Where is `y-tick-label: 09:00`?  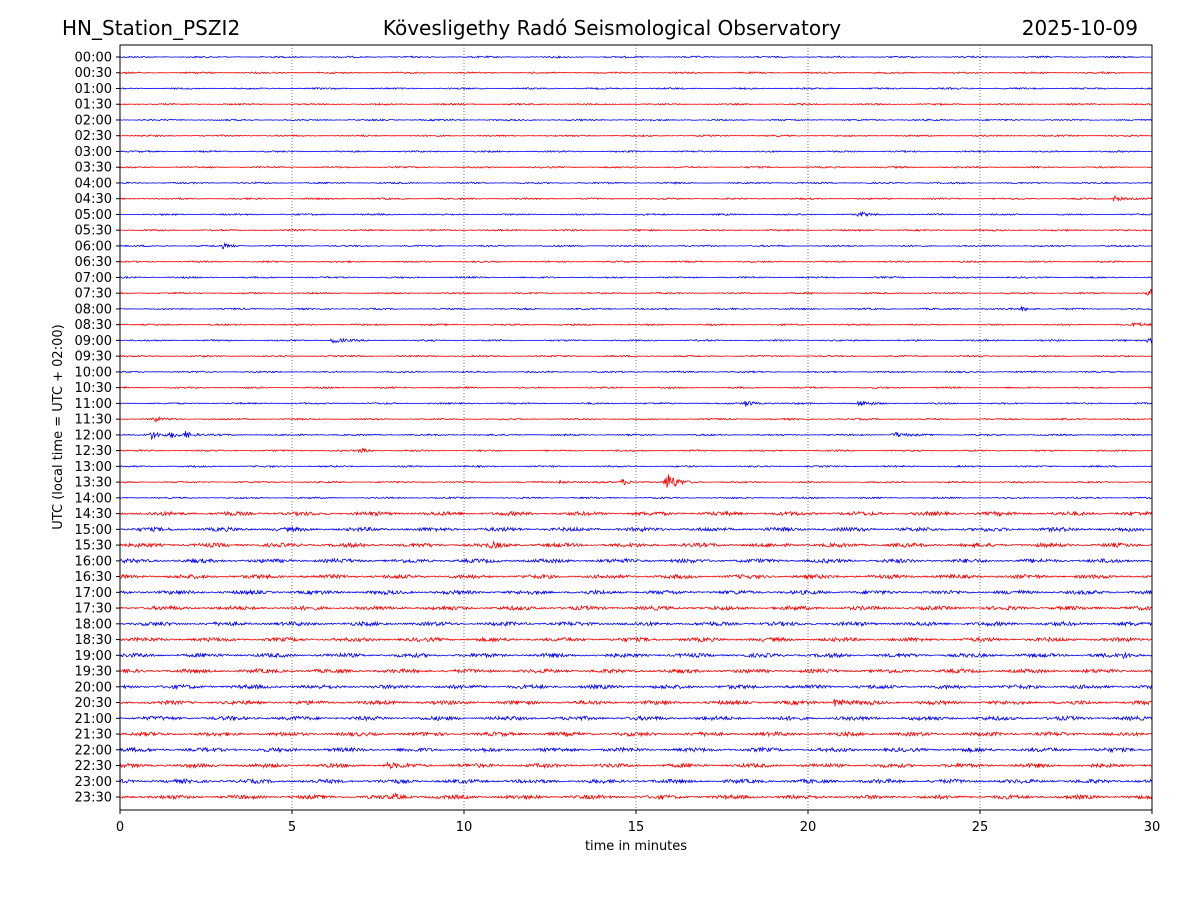 y-tick-label: 09:00 is located at coordinates (93, 341).